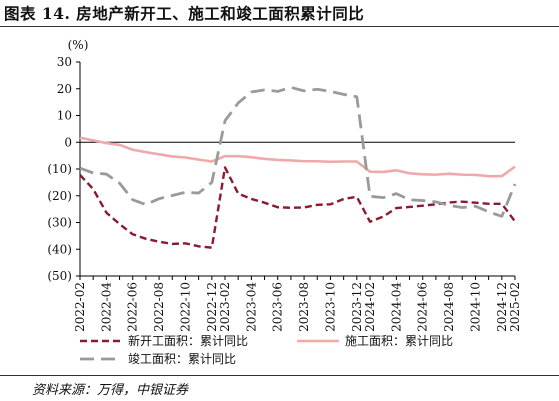 The width and height of the screenshot is (559, 401). What do you see at coordinates (159, 307) in the screenshot?
I see `x-tick-label: 2022-08` at bounding box center [159, 307].